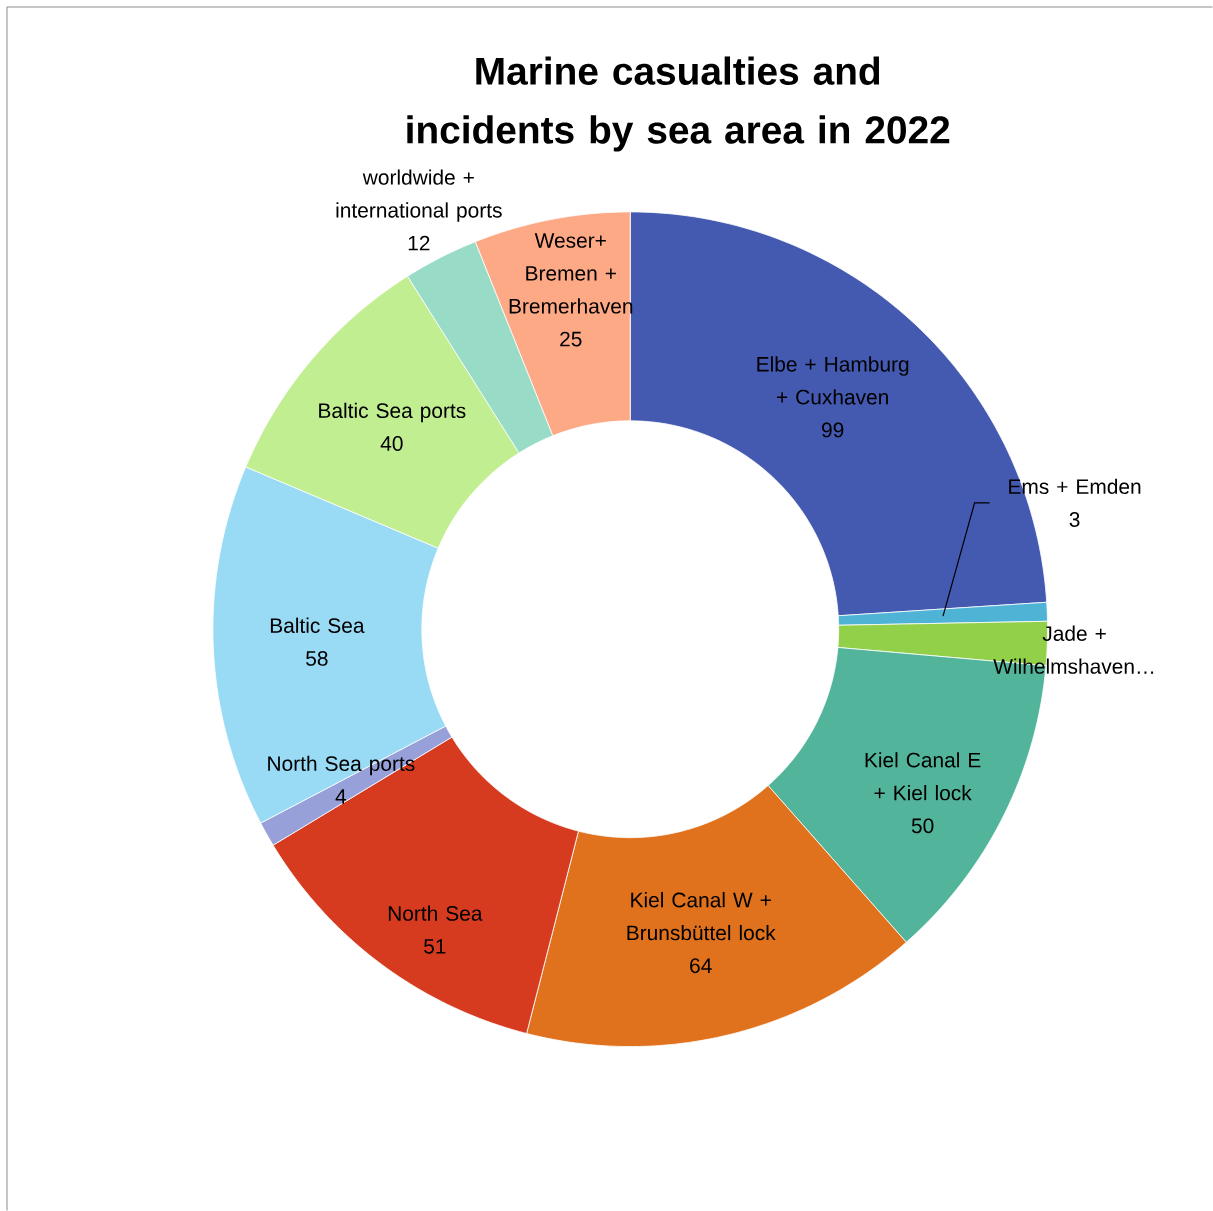 Image resolution: width=1213 pixels, height=1211 pixels. I want to click on slice-label: Kiel Canal W + Brunsbüttel lock, so click(701, 916).